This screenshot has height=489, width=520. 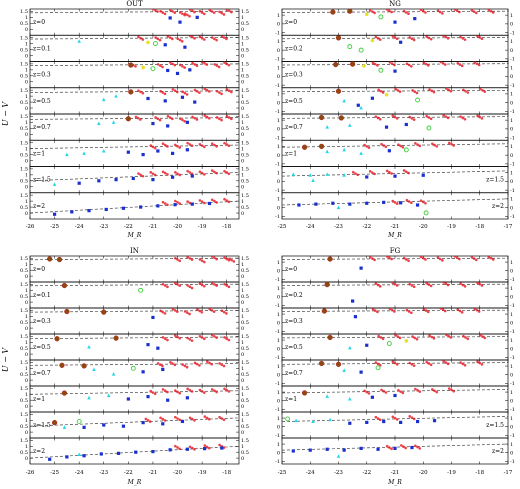 What do you see at coordinates (291, 22) in the screenshot?
I see `panel-label: z=0` at bounding box center [291, 22].